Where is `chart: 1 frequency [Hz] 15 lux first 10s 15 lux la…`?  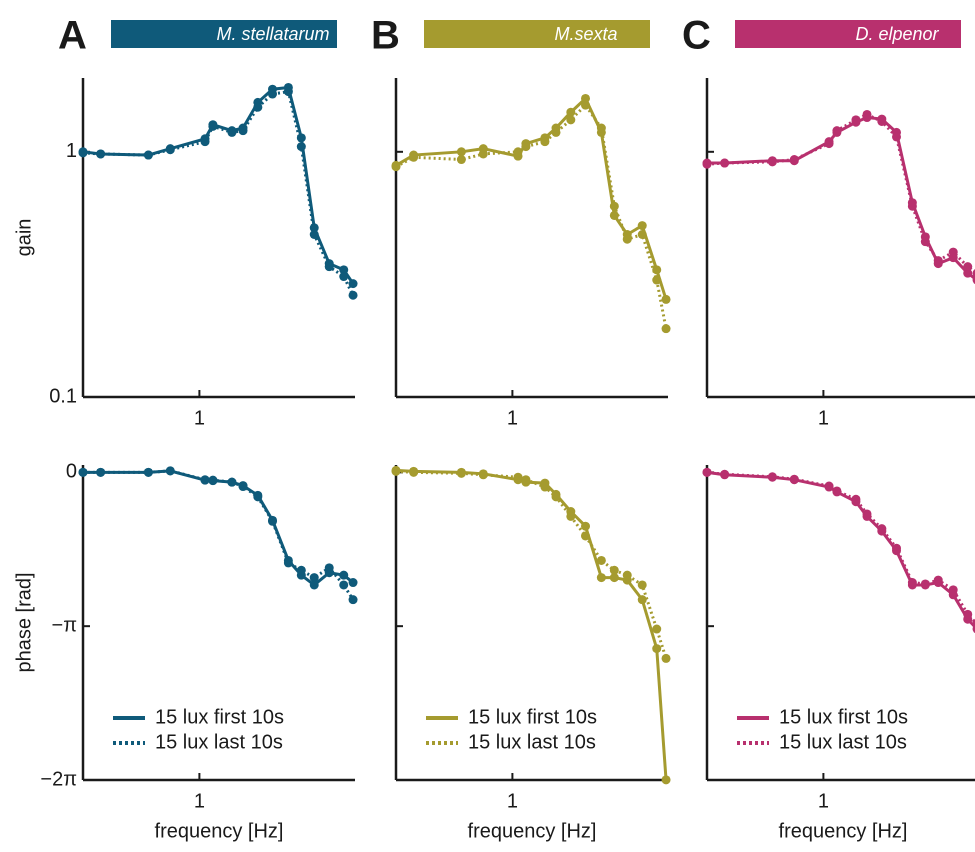 chart: 1 frequency [Hz] 15 lux first 10s 15 lux la… is located at coordinates (838, 653).